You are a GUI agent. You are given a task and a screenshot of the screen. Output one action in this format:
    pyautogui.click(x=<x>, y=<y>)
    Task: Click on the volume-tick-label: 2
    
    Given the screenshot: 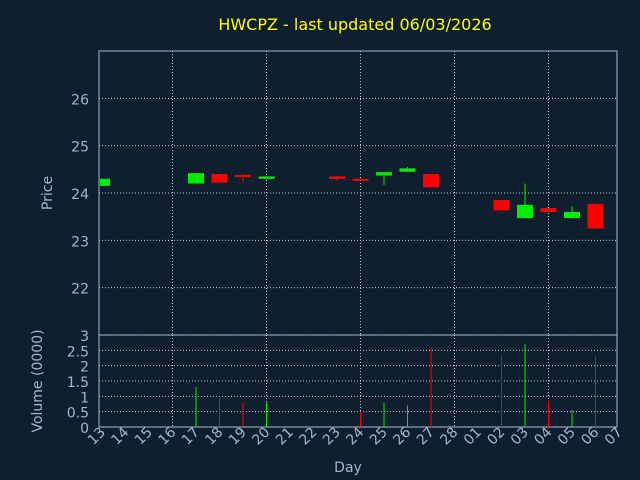 What is the action you would take?
    pyautogui.click(x=84, y=368)
    